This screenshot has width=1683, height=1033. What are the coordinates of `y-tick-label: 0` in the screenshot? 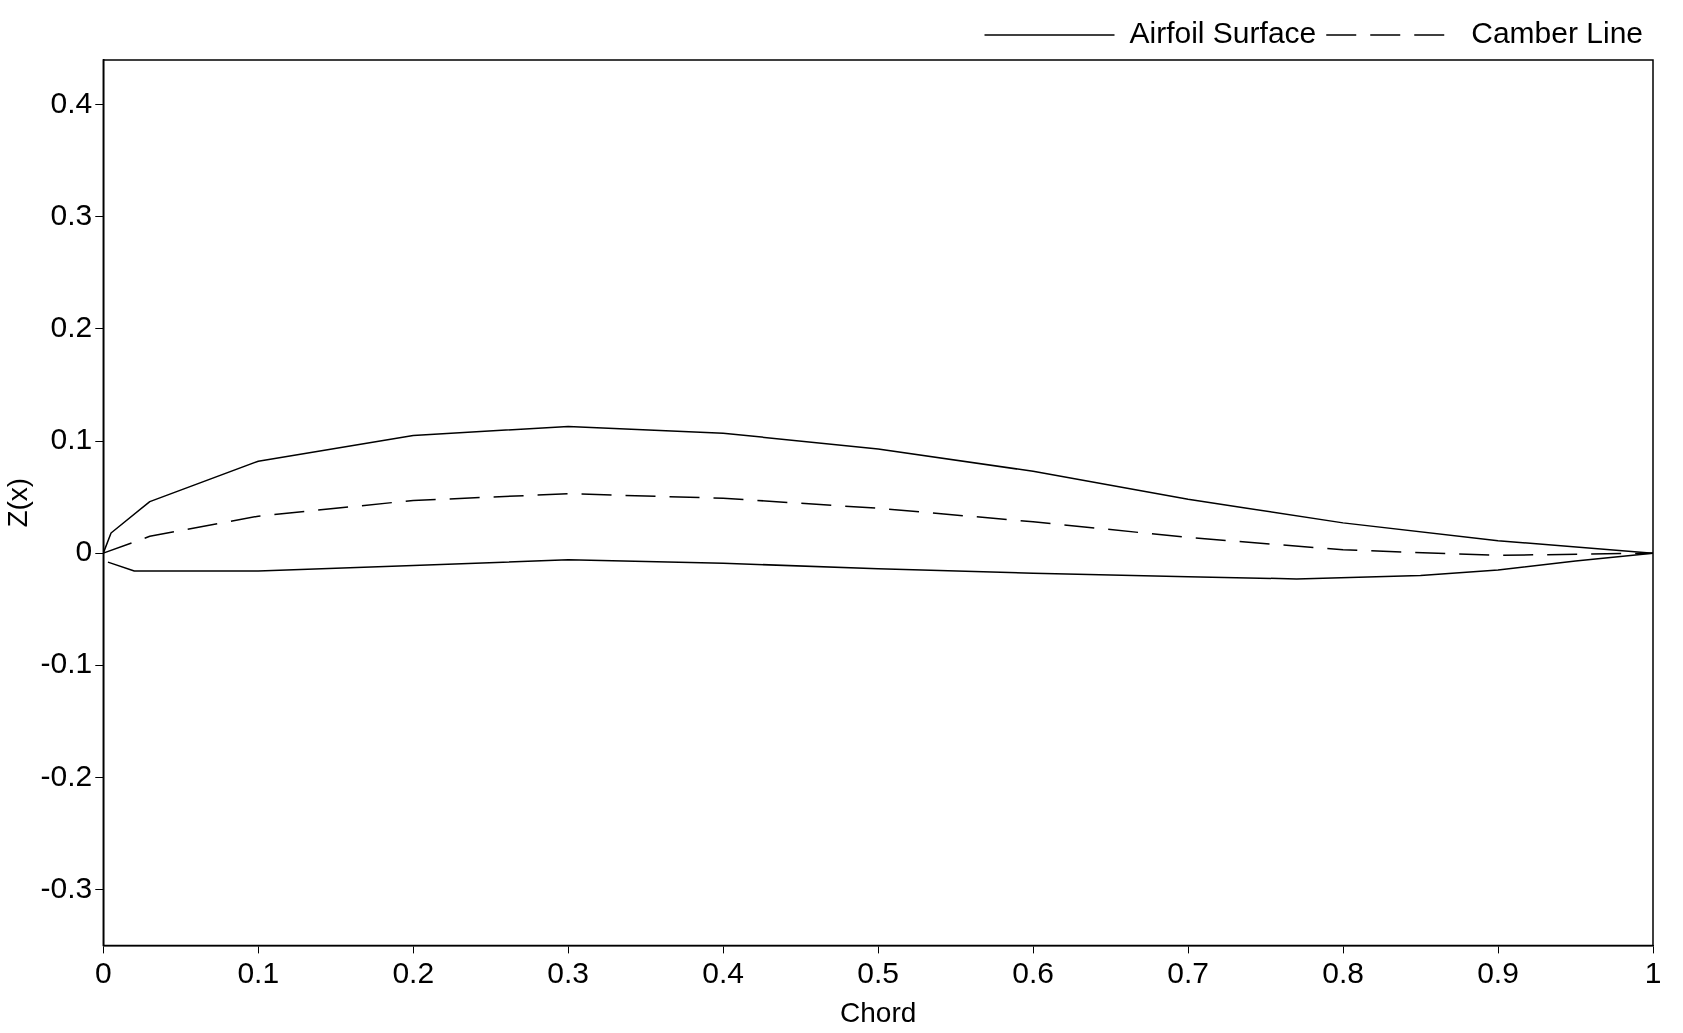 It's located at (84, 551).